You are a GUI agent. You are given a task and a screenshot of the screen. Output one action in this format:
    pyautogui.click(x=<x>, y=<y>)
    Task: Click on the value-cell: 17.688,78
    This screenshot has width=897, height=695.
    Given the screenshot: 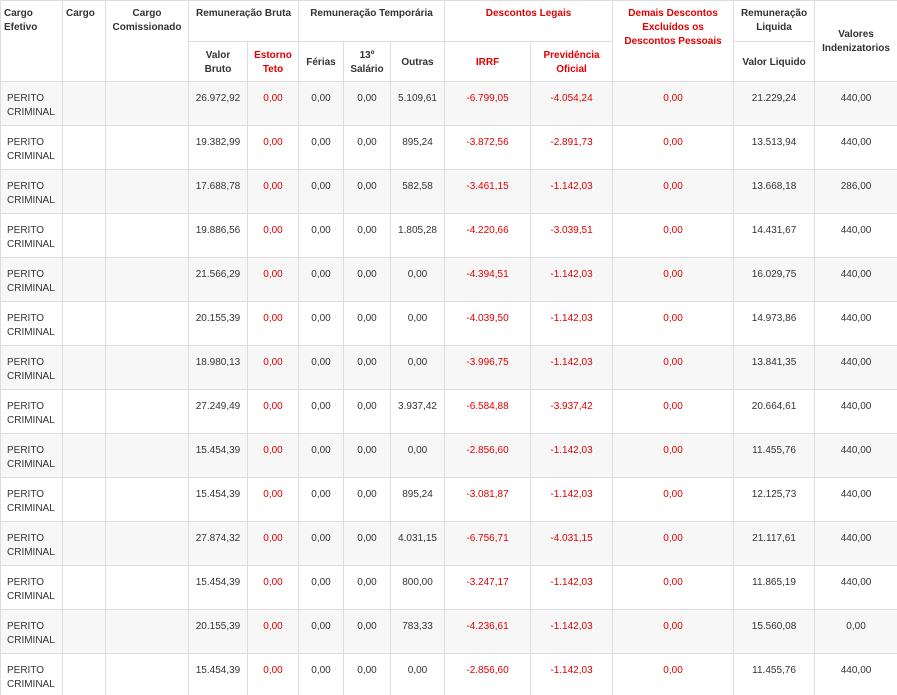 What is the action you would take?
    pyautogui.click(x=218, y=191)
    